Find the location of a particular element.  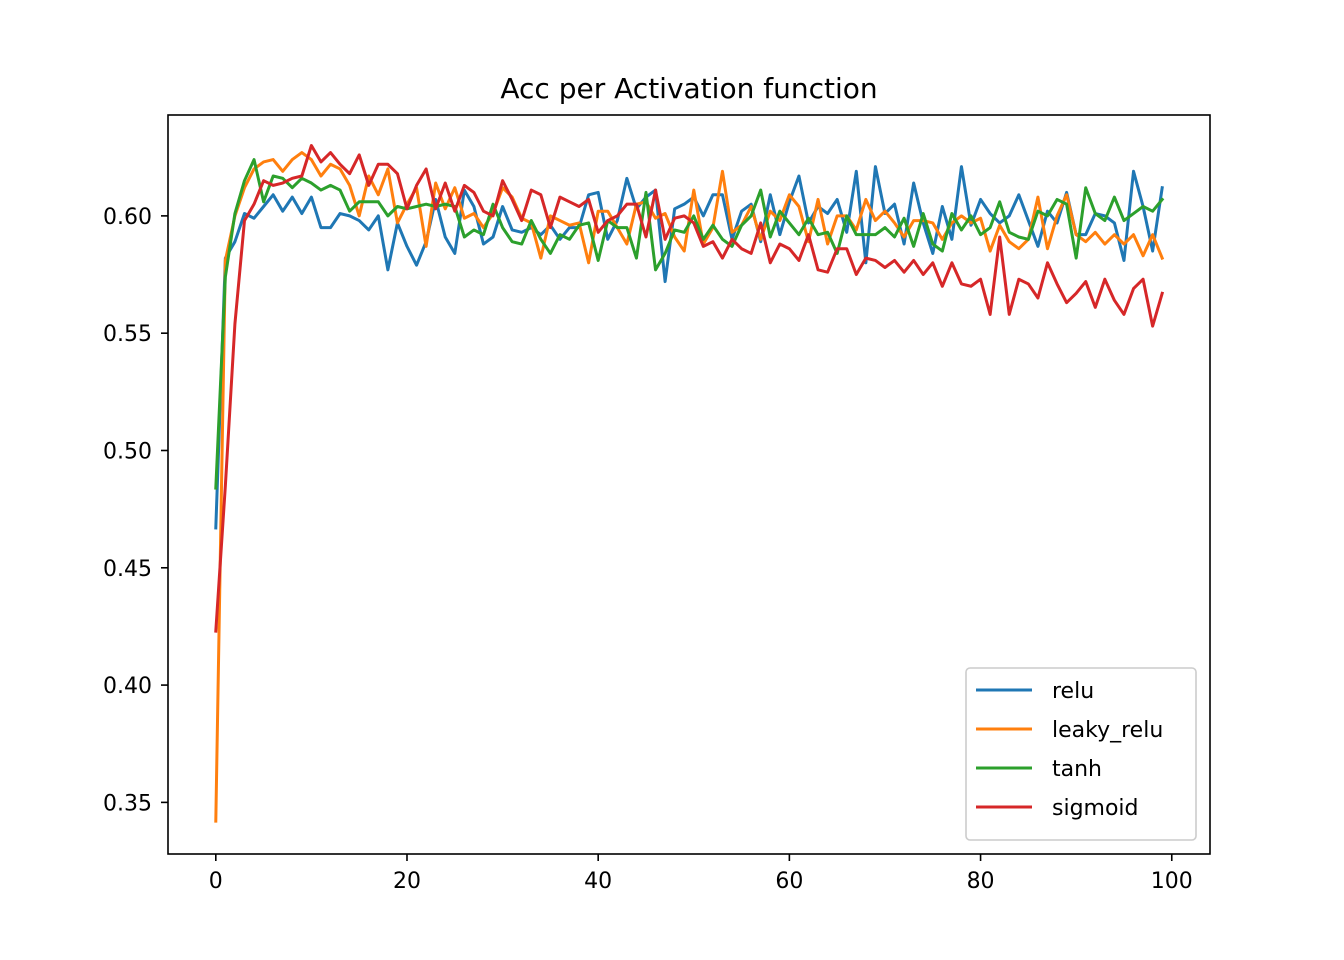

x-tick-label: 100 is located at coordinates (1172, 881).